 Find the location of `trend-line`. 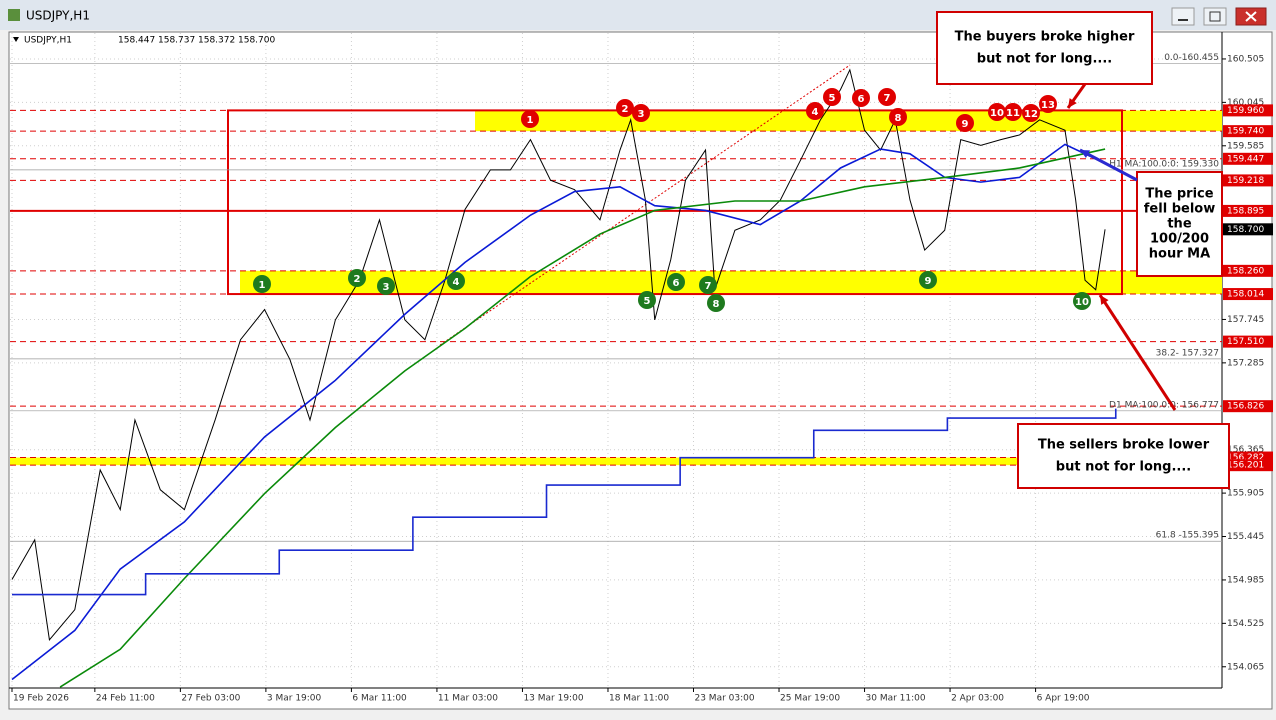

trend-line is located at coordinates (645, 205).